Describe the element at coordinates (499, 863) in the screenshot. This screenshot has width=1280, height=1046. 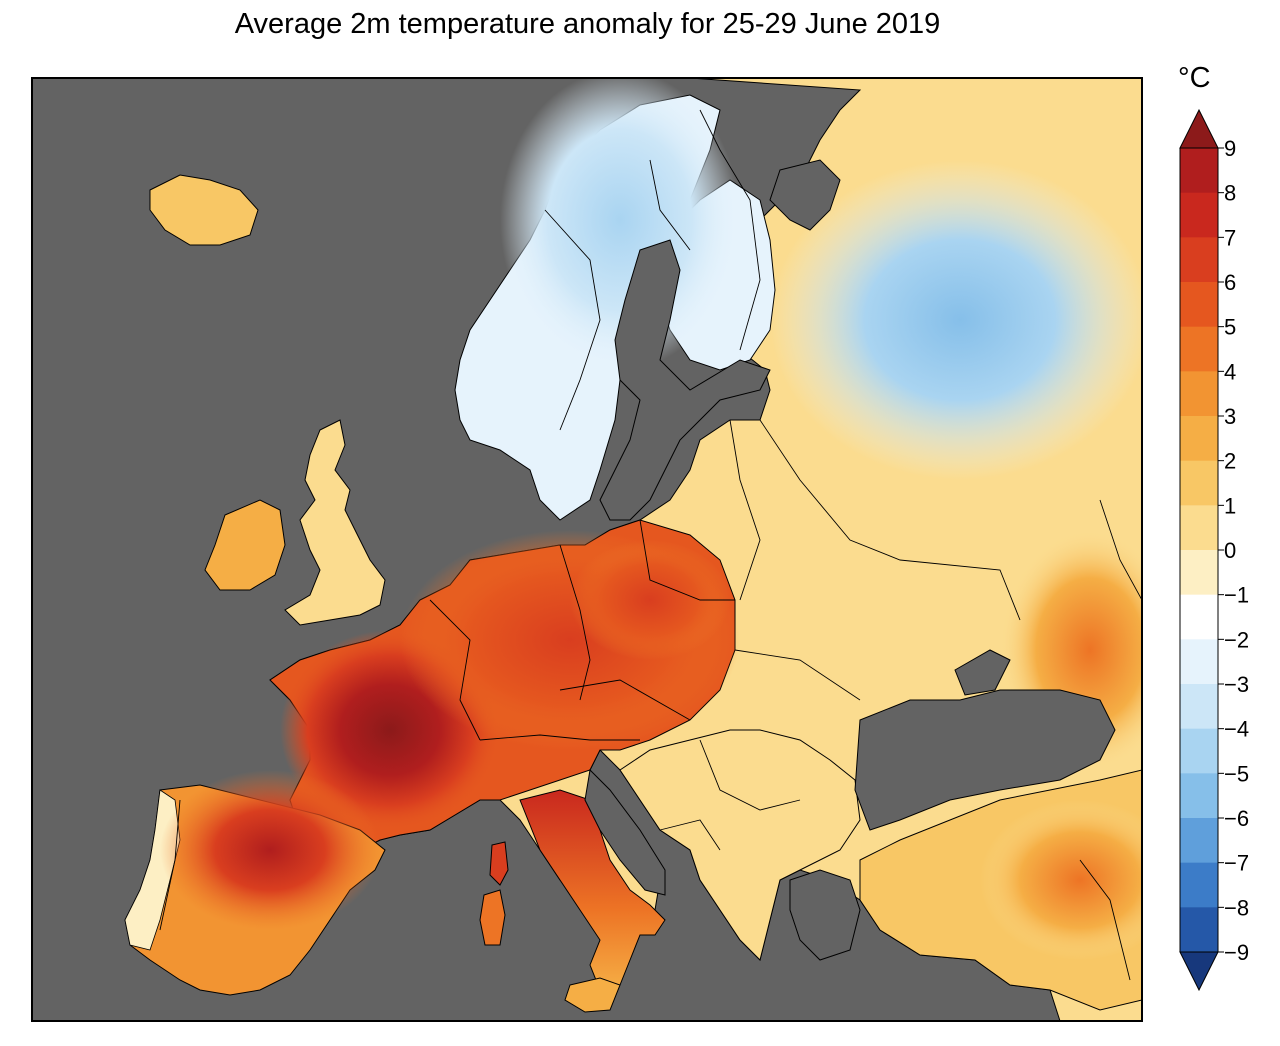
I see `land-corsica` at that location.